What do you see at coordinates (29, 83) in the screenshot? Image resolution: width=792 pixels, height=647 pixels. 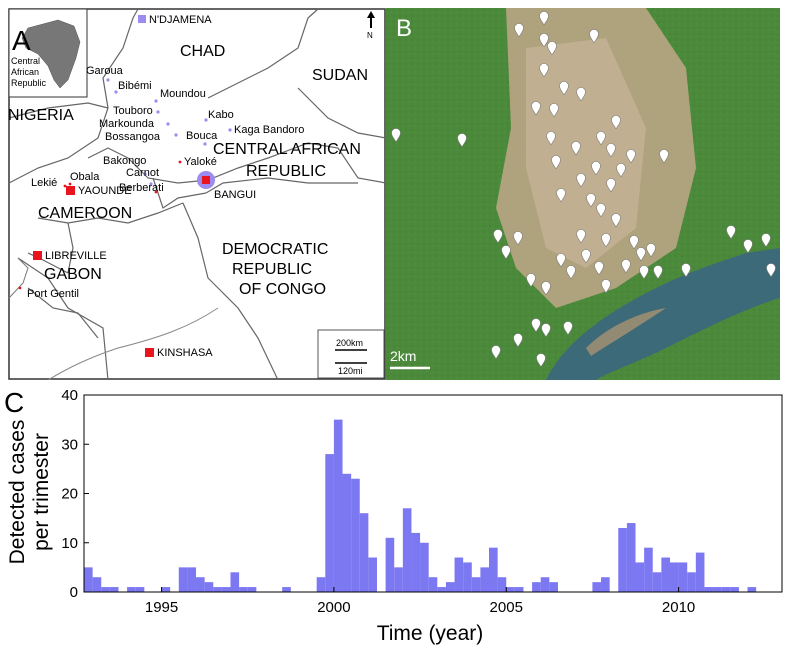 I see `inset-label-line3: Republic` at bounding box center [29, 83].